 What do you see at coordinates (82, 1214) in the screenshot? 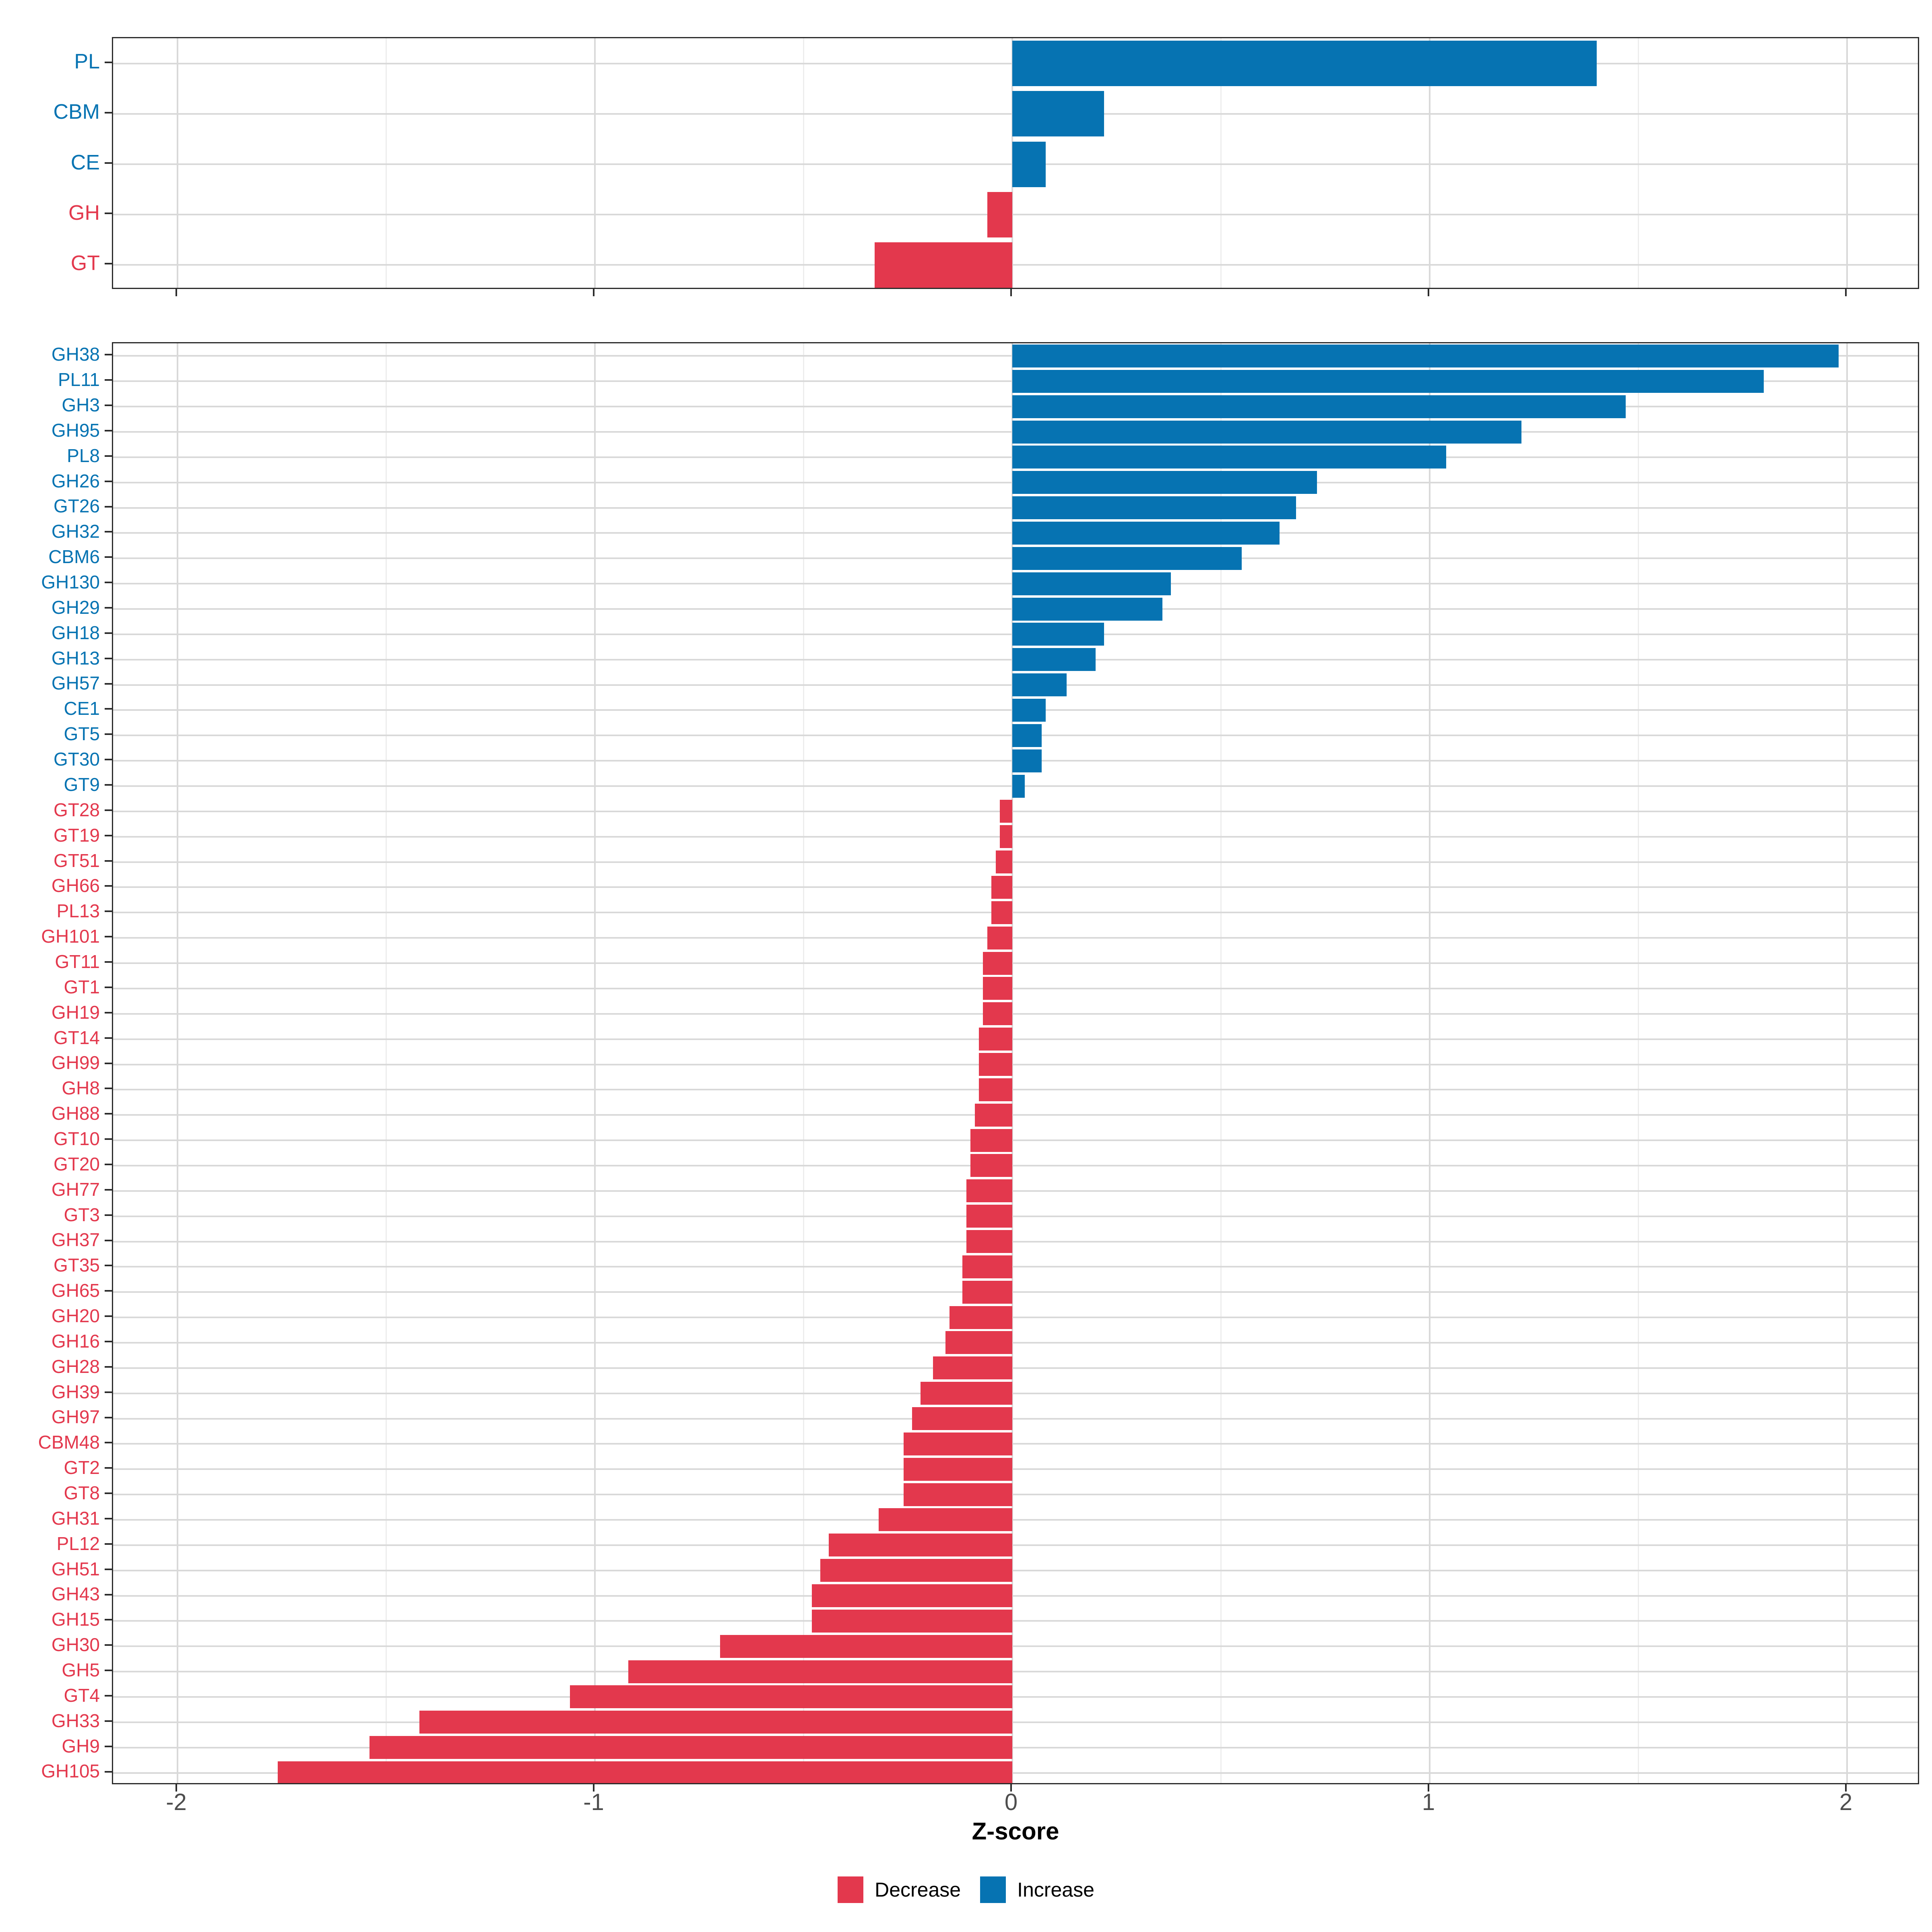
I see `category-label: GT3` at bounding box center [82, 1214].